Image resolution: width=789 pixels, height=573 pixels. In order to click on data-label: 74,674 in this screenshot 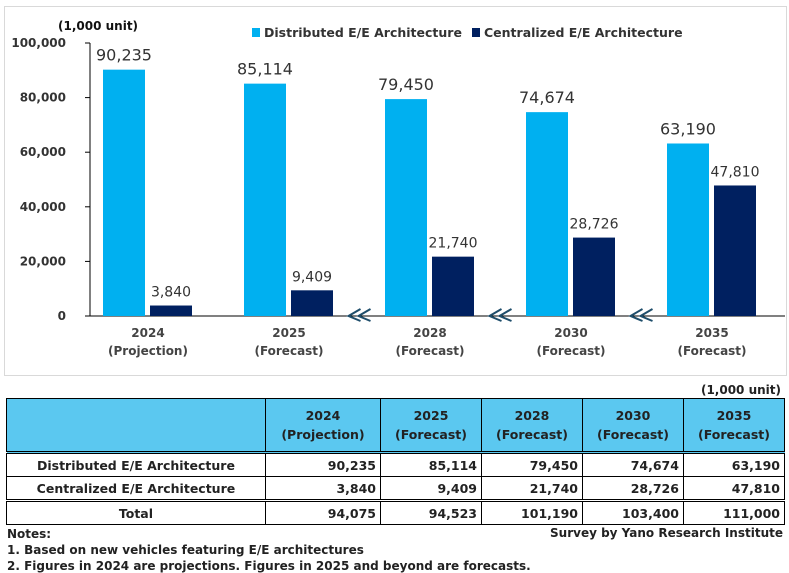, I will do `click(547, 97)`.